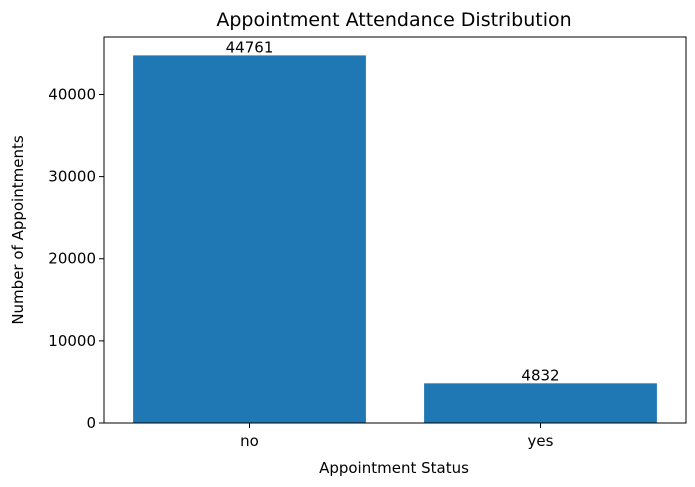 The image size is (695, 487). What do you see at coordinates (72, 259) in the screenshot?
I see `y-tick-label-20000: 20000` at bounding box center [72, 259].